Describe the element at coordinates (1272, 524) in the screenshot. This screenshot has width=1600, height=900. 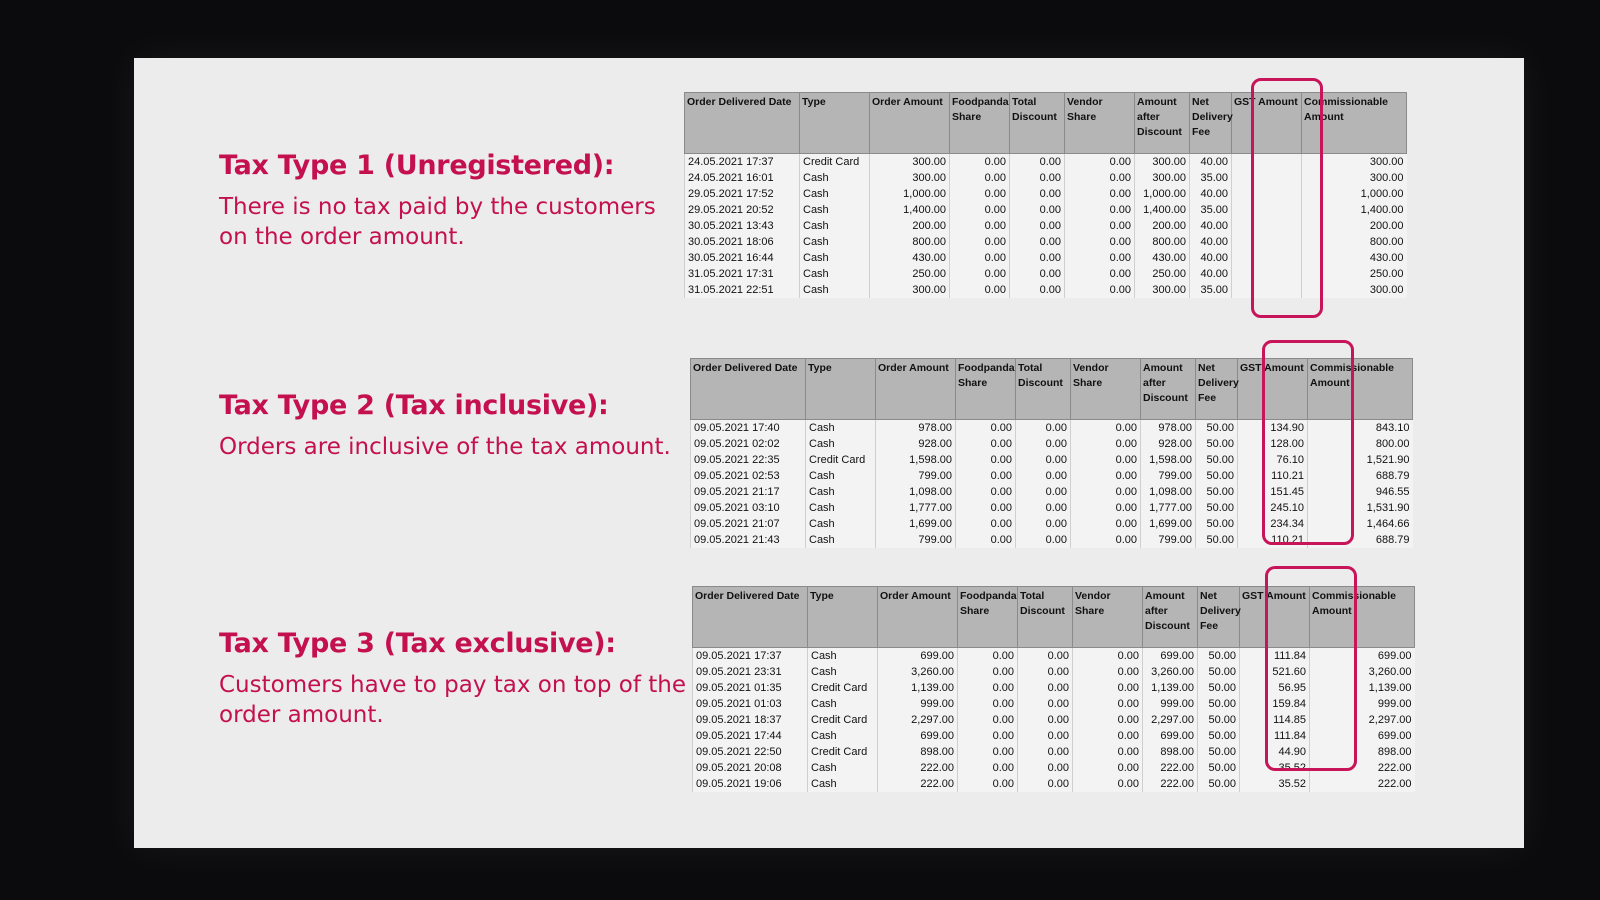
I see `table-cell: 234.34` at that location.